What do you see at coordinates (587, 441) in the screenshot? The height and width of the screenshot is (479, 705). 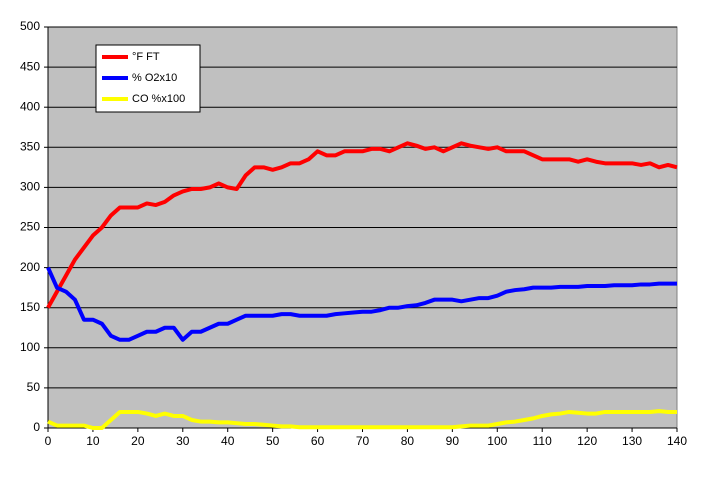 I see `x-tick-label: 120` at bounding box center [587, 441].